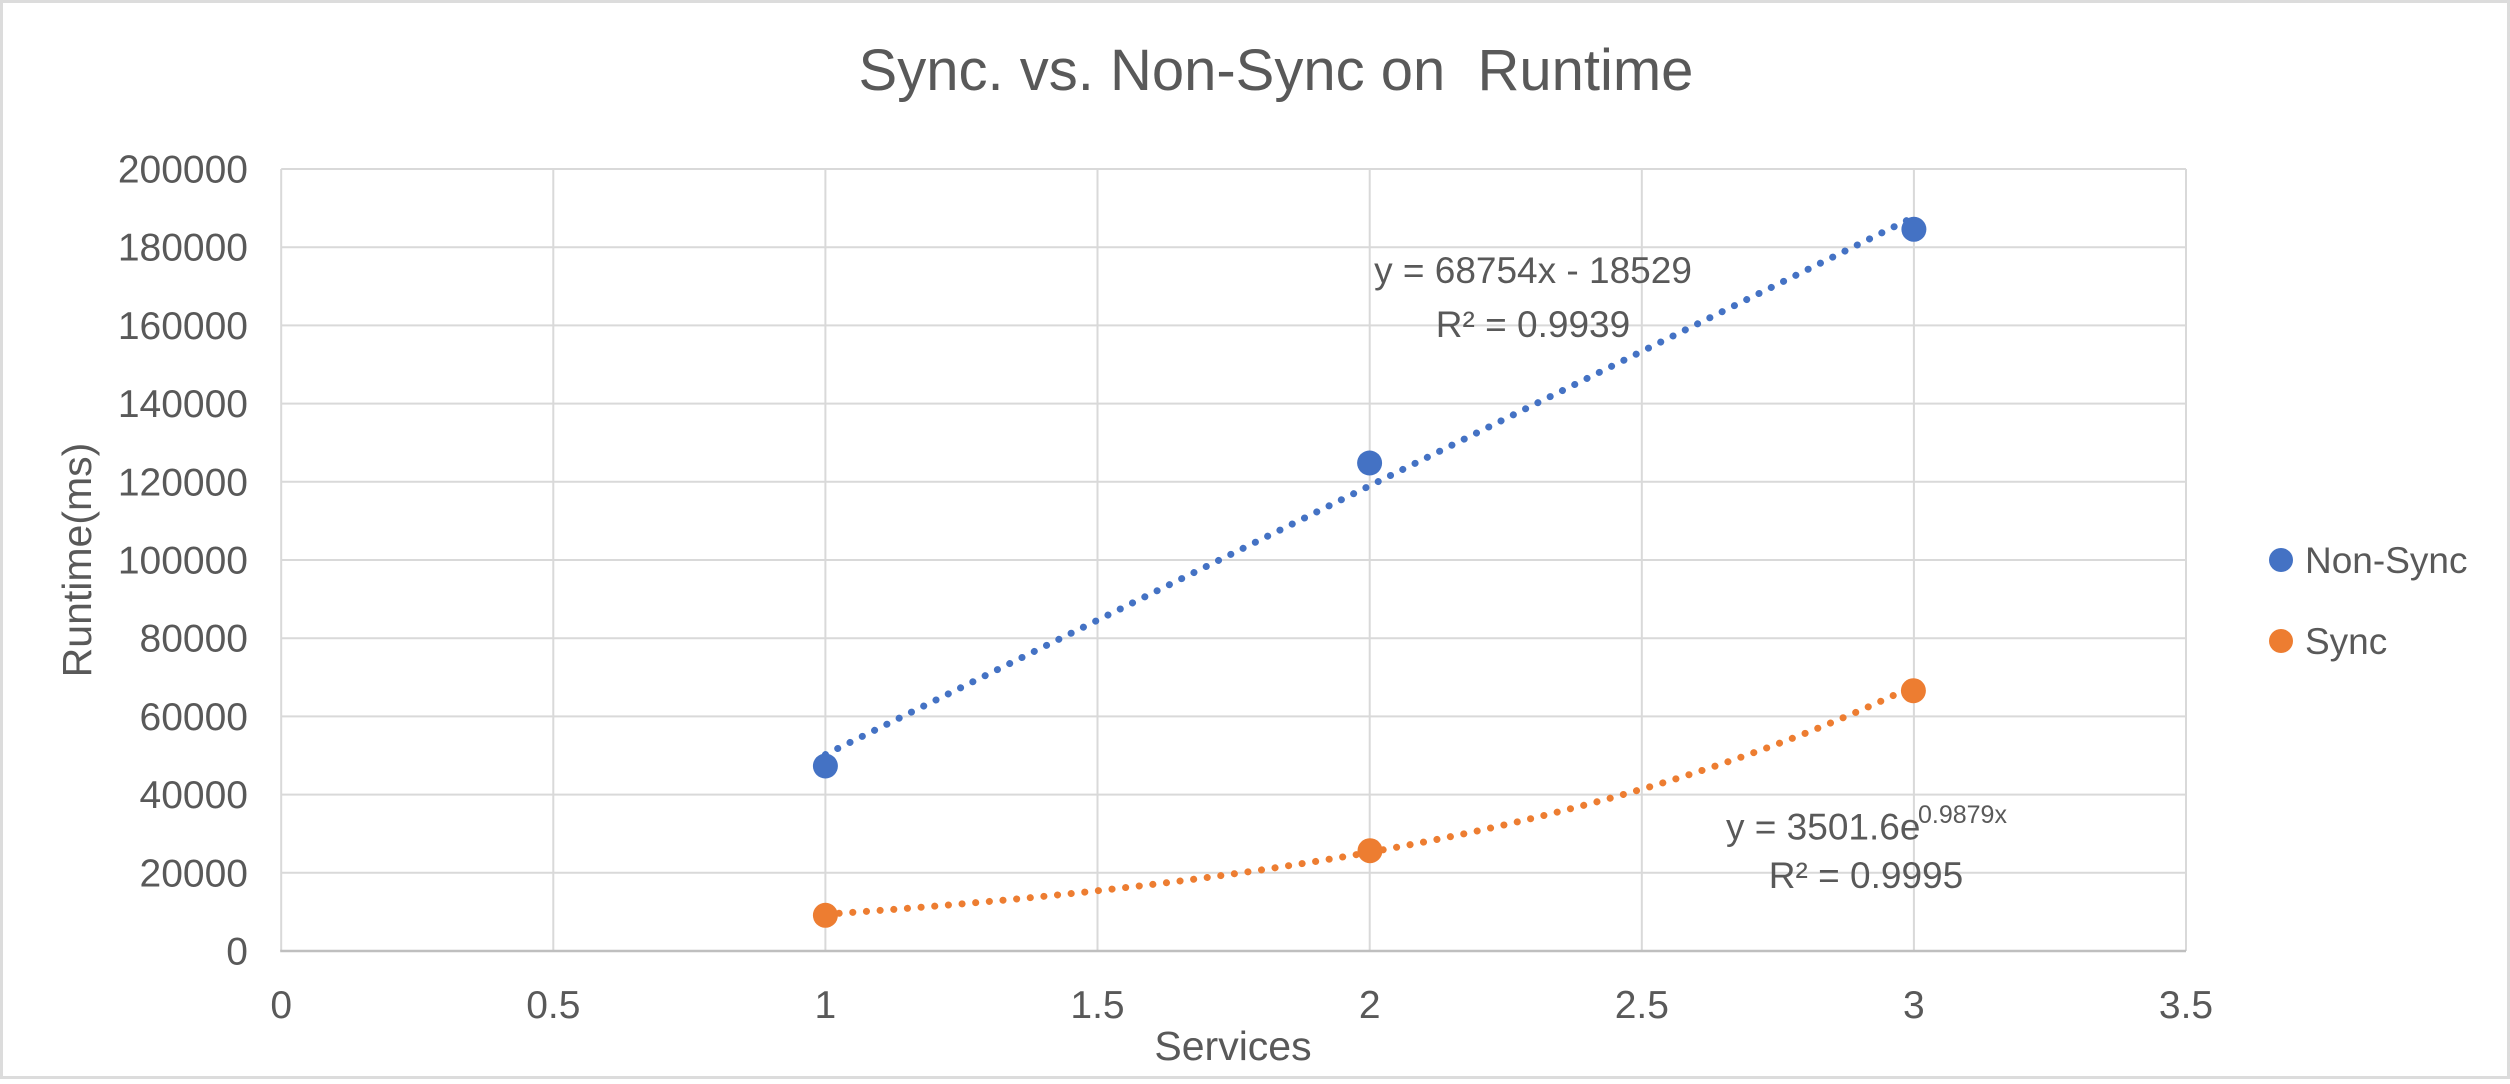 The image size is (2510, 1084). I want to click on svg-text: 60000, so click(194, 717).